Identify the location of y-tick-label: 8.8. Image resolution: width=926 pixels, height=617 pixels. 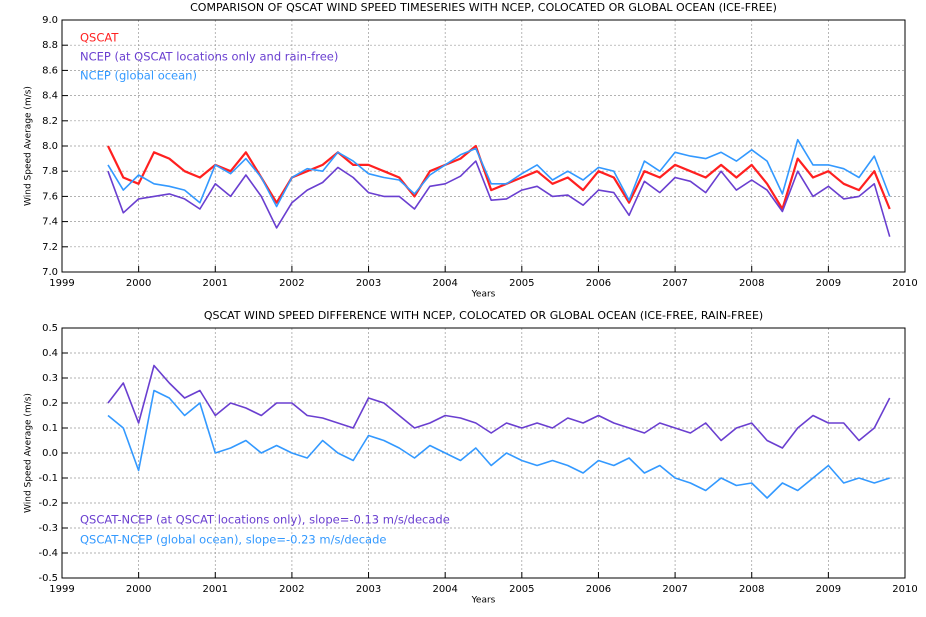
(50, 45).